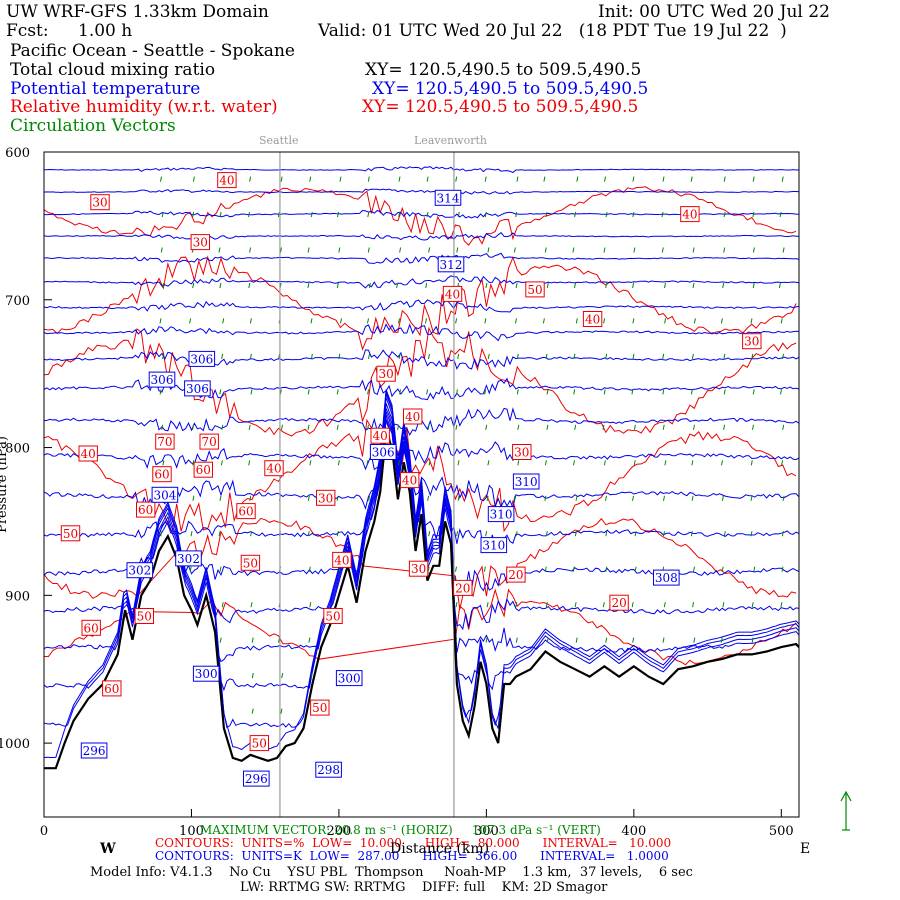 The image size is (900, 900). Describe the element at coordinates (781, 831) in the screenshot. I see `x-tick-label: 500` at that location.